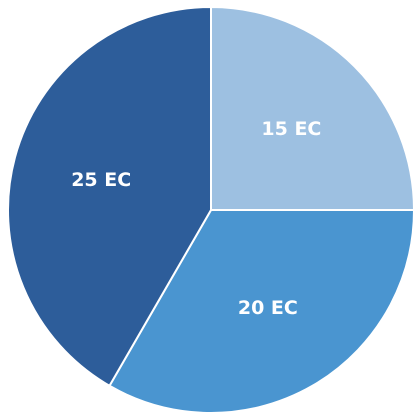 Image resolution: width=413 pixels, height=413 pixels. I want to click on pie-slice-label: 25 EC, so click(101, 180).